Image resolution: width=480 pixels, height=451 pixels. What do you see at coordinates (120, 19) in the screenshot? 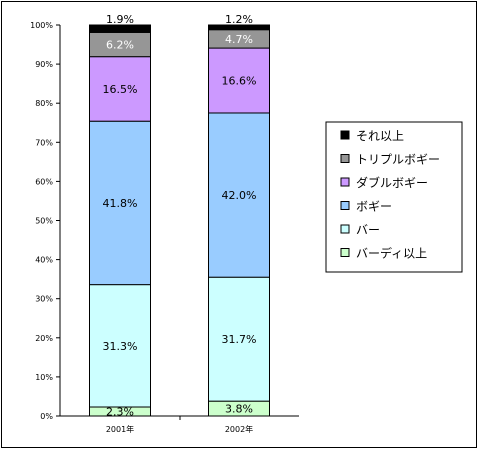
I see `data-label: 1.9%` at bounding box center [120, 19].